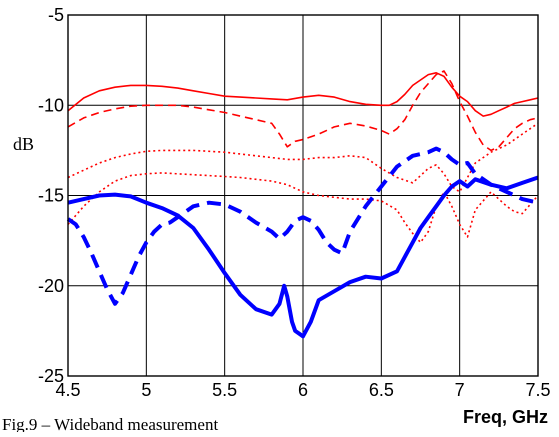  I want to click on figure-caption: Fig.9 – Wideband measurement, so click(110, 423).